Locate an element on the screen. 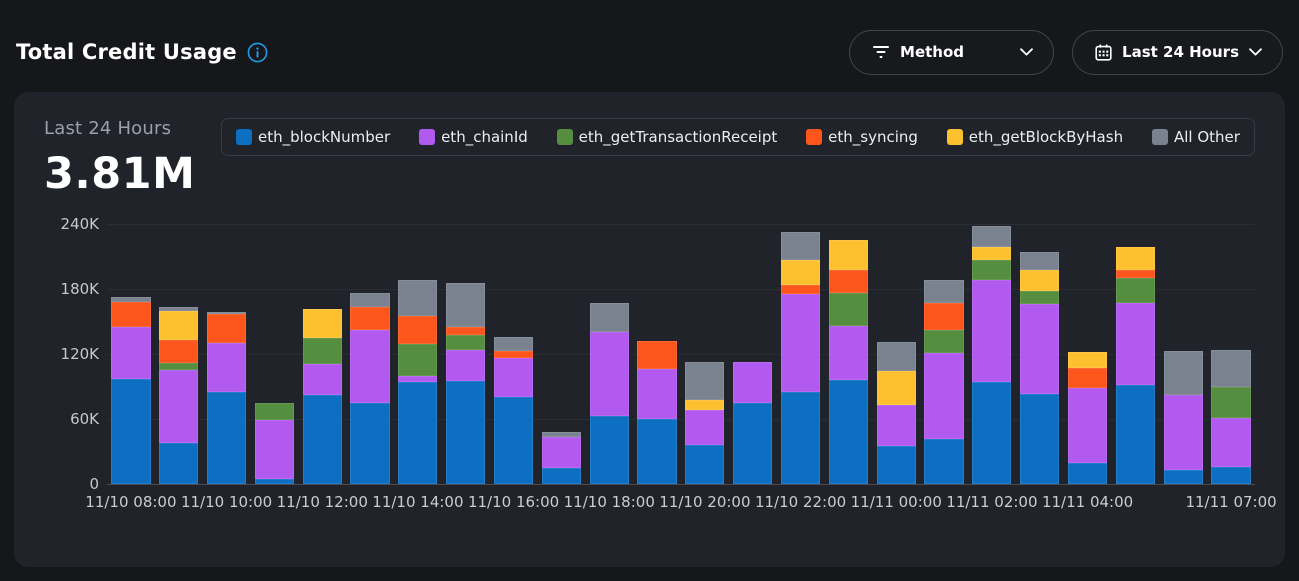 The width and height of the screenshot is (1299, 581). chevron-down-icon is located at coordinates (1255, 52).